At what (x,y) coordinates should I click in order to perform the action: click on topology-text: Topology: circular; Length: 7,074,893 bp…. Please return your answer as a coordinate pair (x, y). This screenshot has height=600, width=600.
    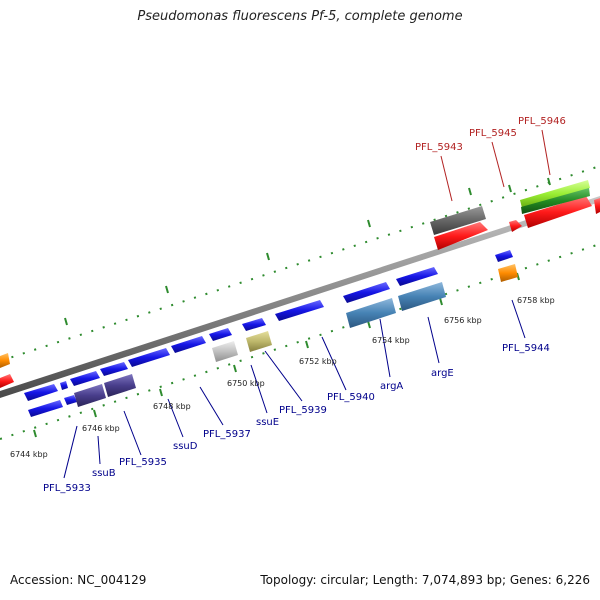
    Looking at the image, I should click on (425, 580).